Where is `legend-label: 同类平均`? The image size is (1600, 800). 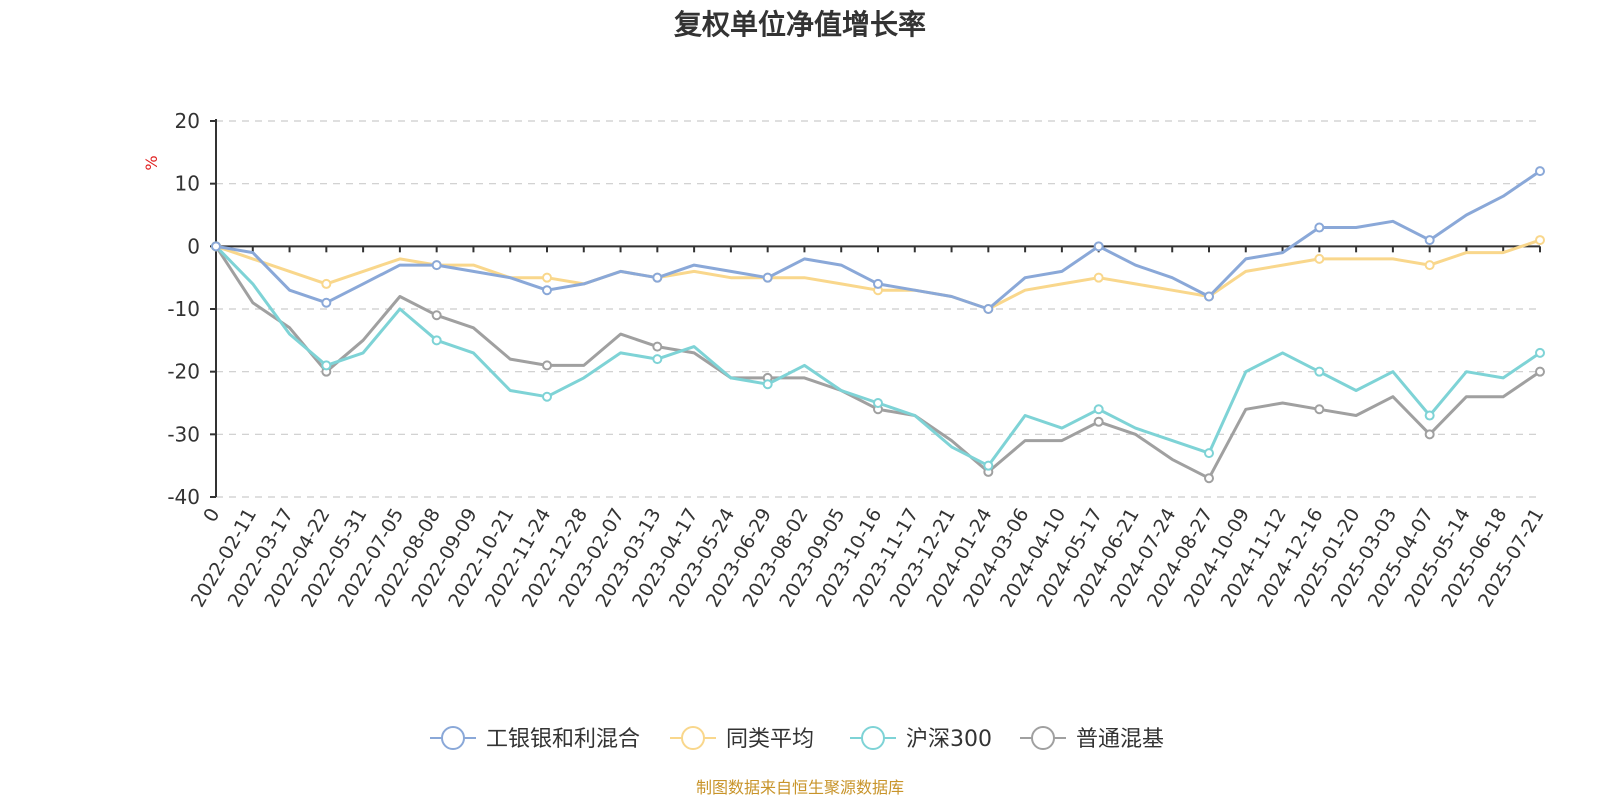 legend-label: 同类平均 is located at coordinates (770, 739).